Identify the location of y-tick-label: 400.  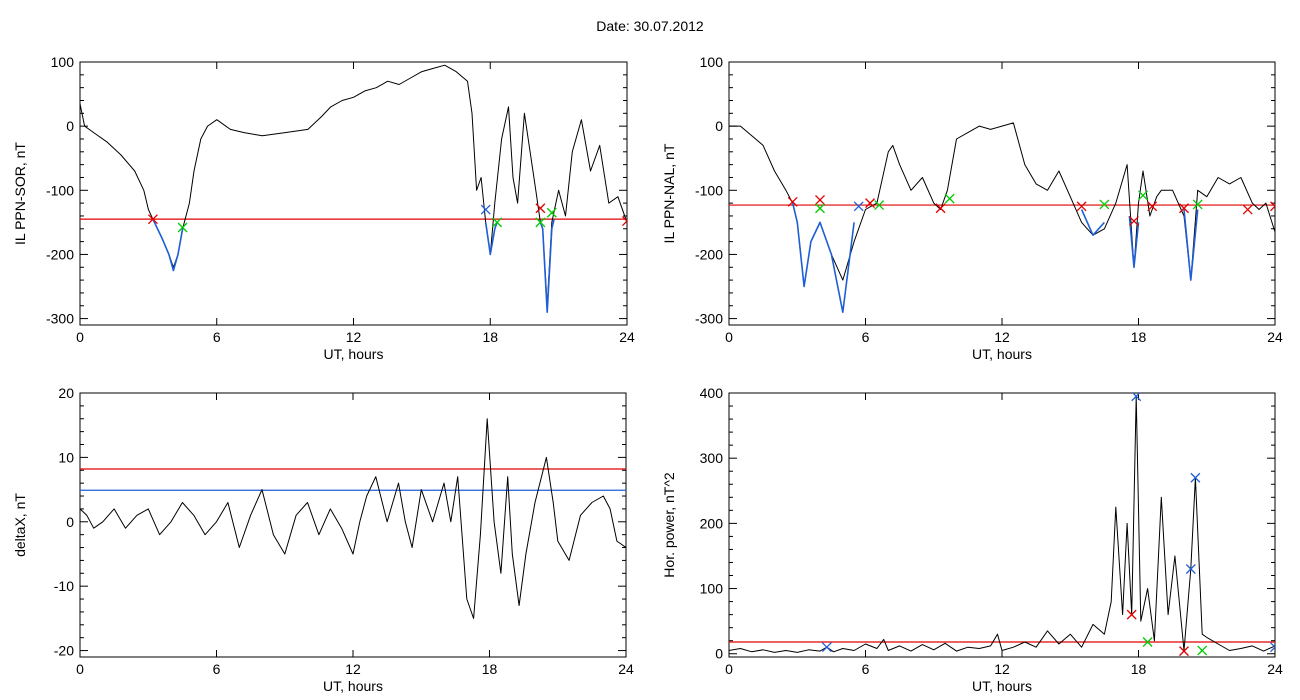
(712, 393).